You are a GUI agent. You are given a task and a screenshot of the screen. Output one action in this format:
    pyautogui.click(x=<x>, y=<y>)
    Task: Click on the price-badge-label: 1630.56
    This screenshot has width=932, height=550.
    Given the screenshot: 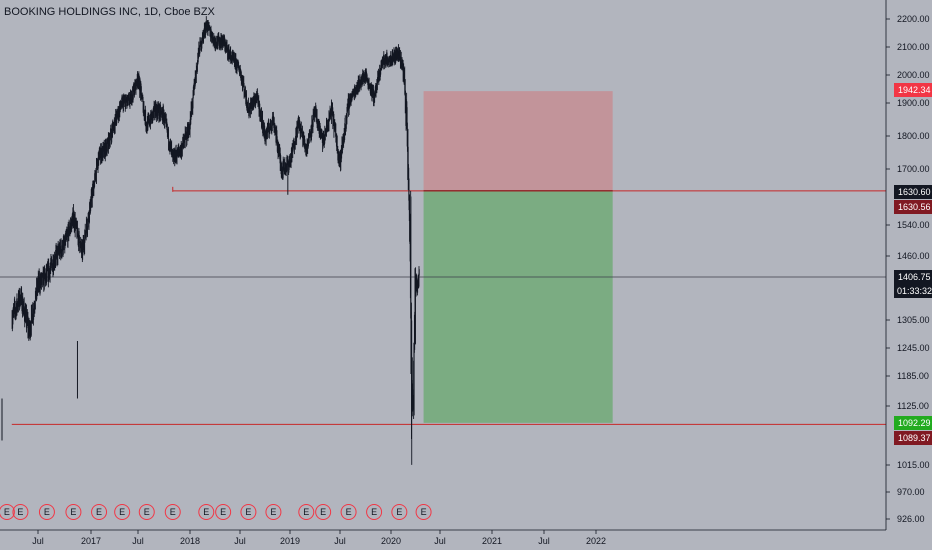 What is the action you would take?
    pyautogui.click(x=914, y=207)
    